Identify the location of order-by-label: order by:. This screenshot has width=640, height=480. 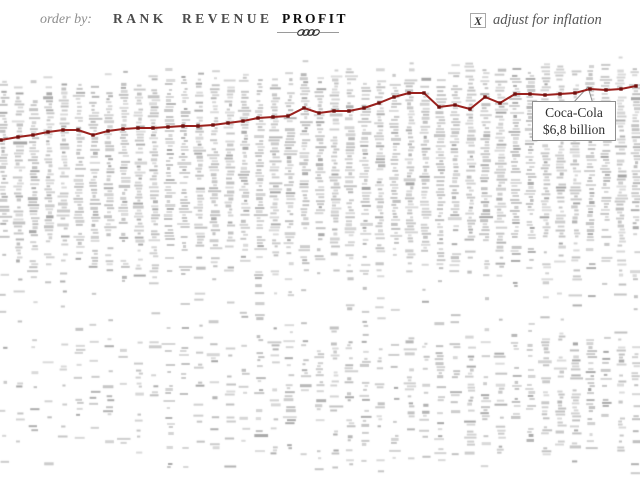
(66, 19).